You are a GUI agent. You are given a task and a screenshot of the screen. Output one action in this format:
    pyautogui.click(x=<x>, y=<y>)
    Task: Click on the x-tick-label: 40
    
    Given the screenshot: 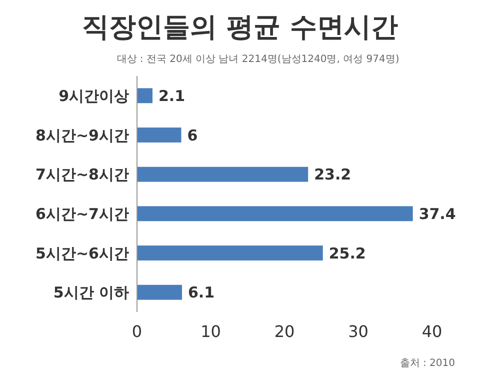 What is the action you would take?
    pyautogui.click(x=432, y=331)
    